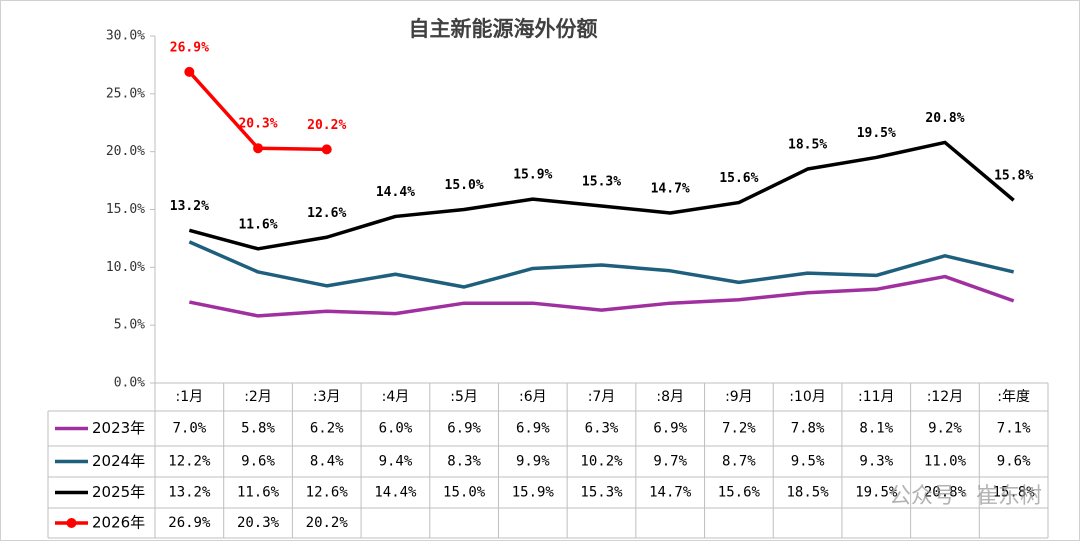 The width and height of the screenshot is (1080, 541). I want to click on table-cell: 7.0%, so click(189, 429).